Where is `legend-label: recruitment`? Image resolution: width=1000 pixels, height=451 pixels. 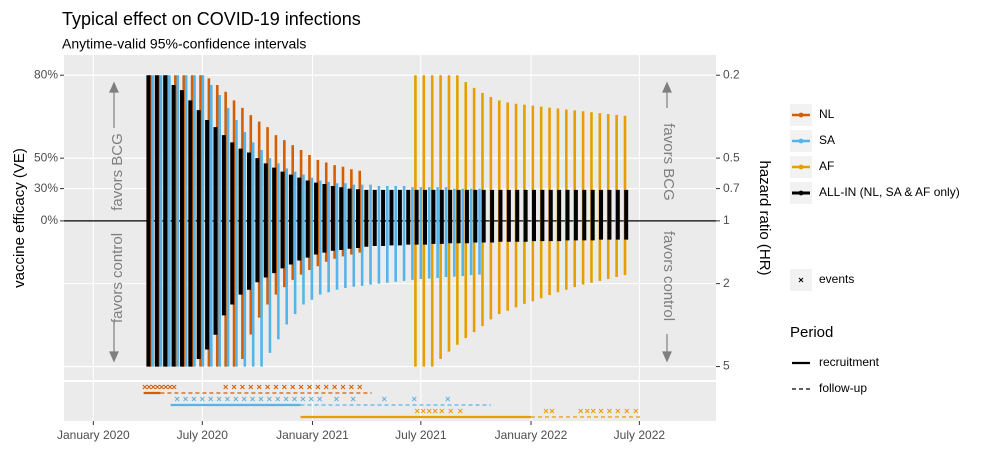
legend-label: recruitment is located at coordinates (849, 362).